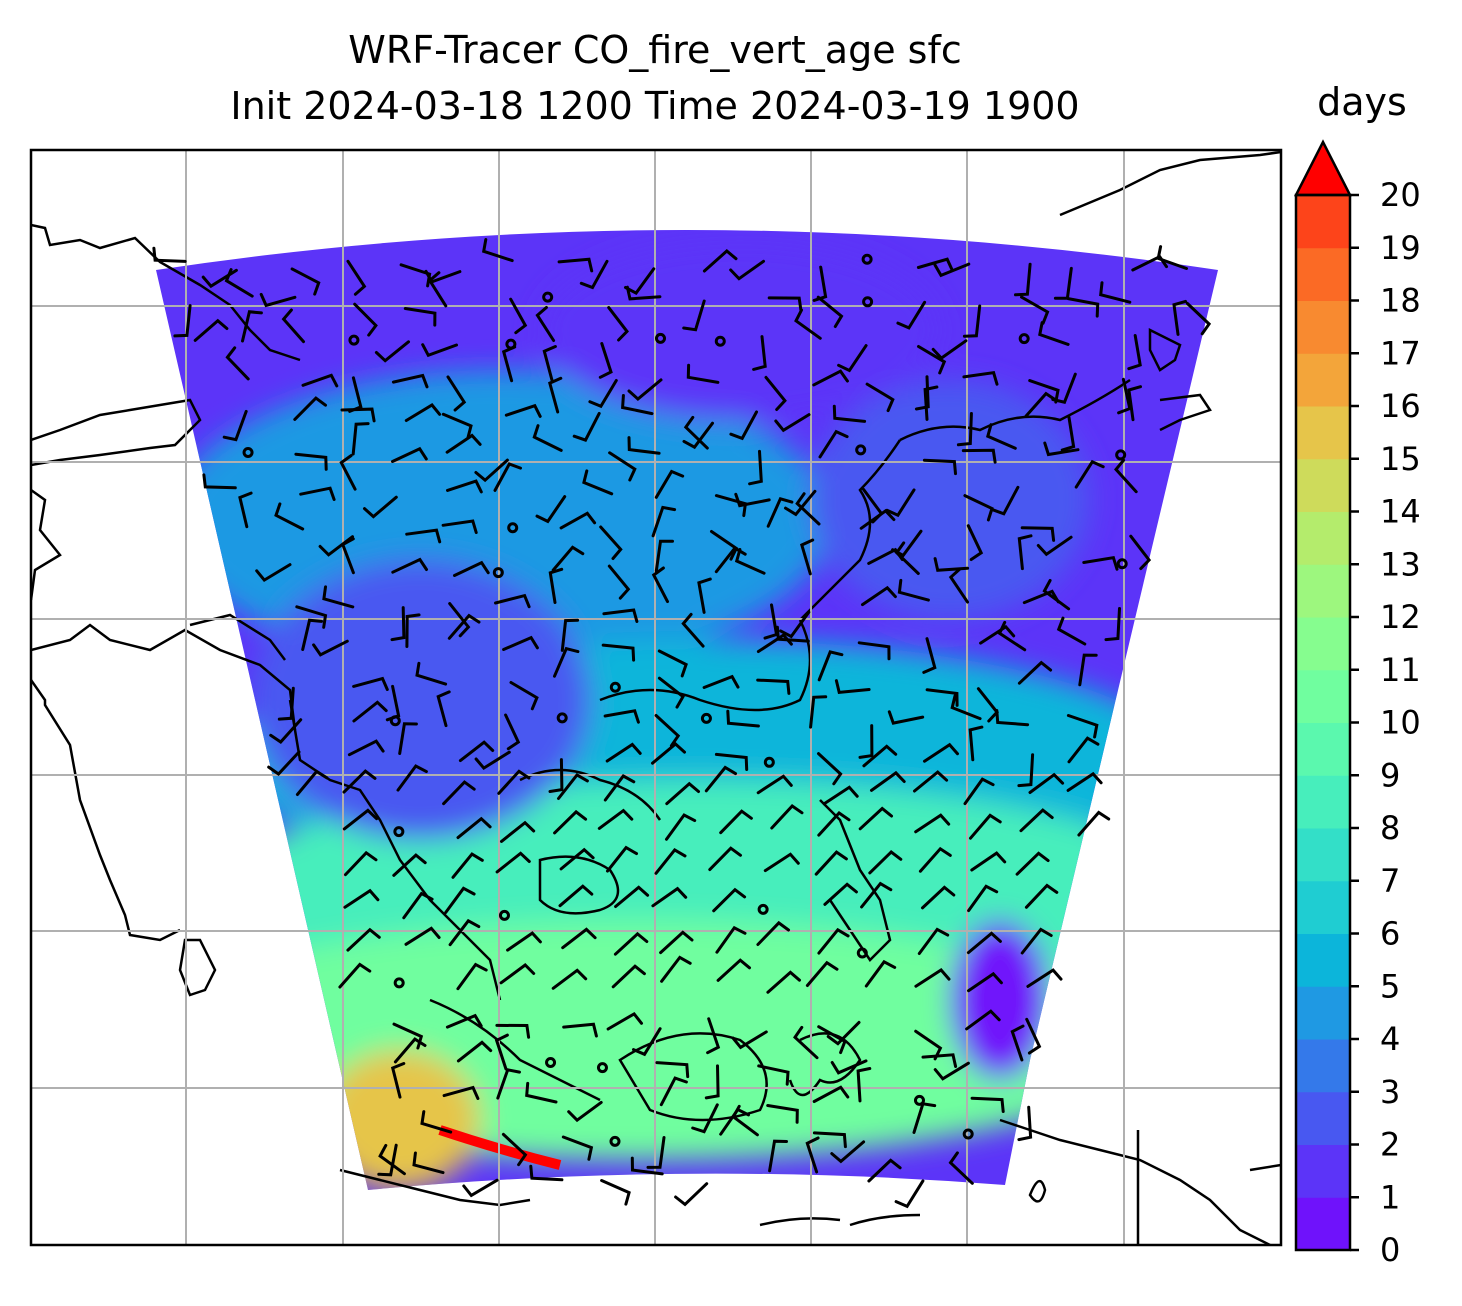 Image resolution: width=1462 pixels, height=1306 pixels. What do you see at coordinates (1390, 775) in the screenshot?
I see `colorbar-tick-label: 9` at bounding box center [1390, 775].